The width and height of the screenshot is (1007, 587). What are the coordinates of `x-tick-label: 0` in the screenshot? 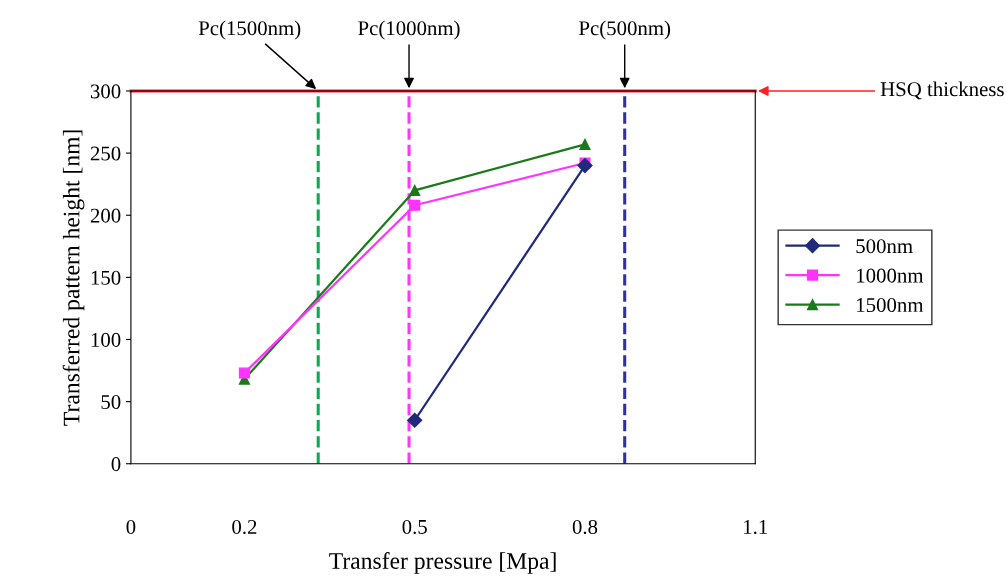 It's located at (131, 526).